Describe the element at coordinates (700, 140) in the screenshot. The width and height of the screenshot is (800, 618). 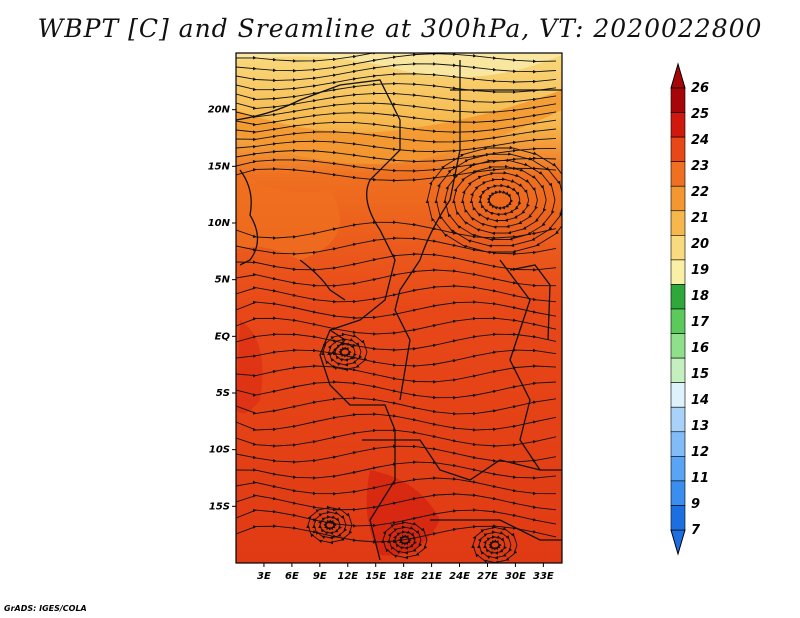
I see `colorbar-label: 24` at that location.